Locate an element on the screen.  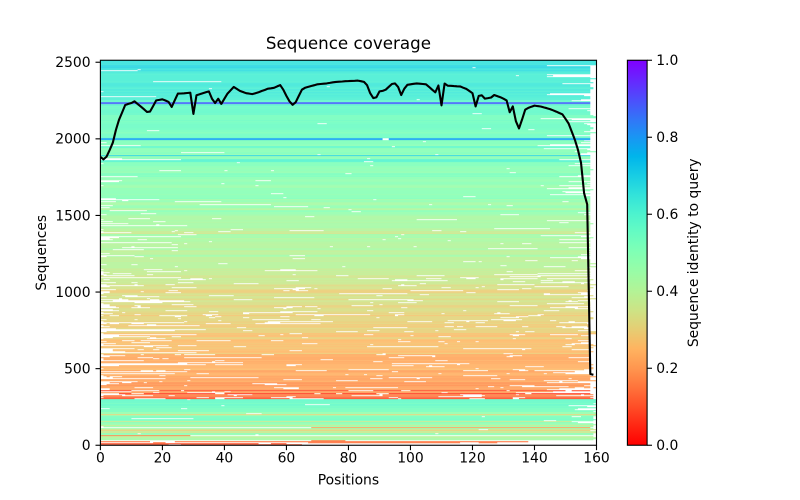
y-tick-label: 2000 is located at coordinates (72, 140).